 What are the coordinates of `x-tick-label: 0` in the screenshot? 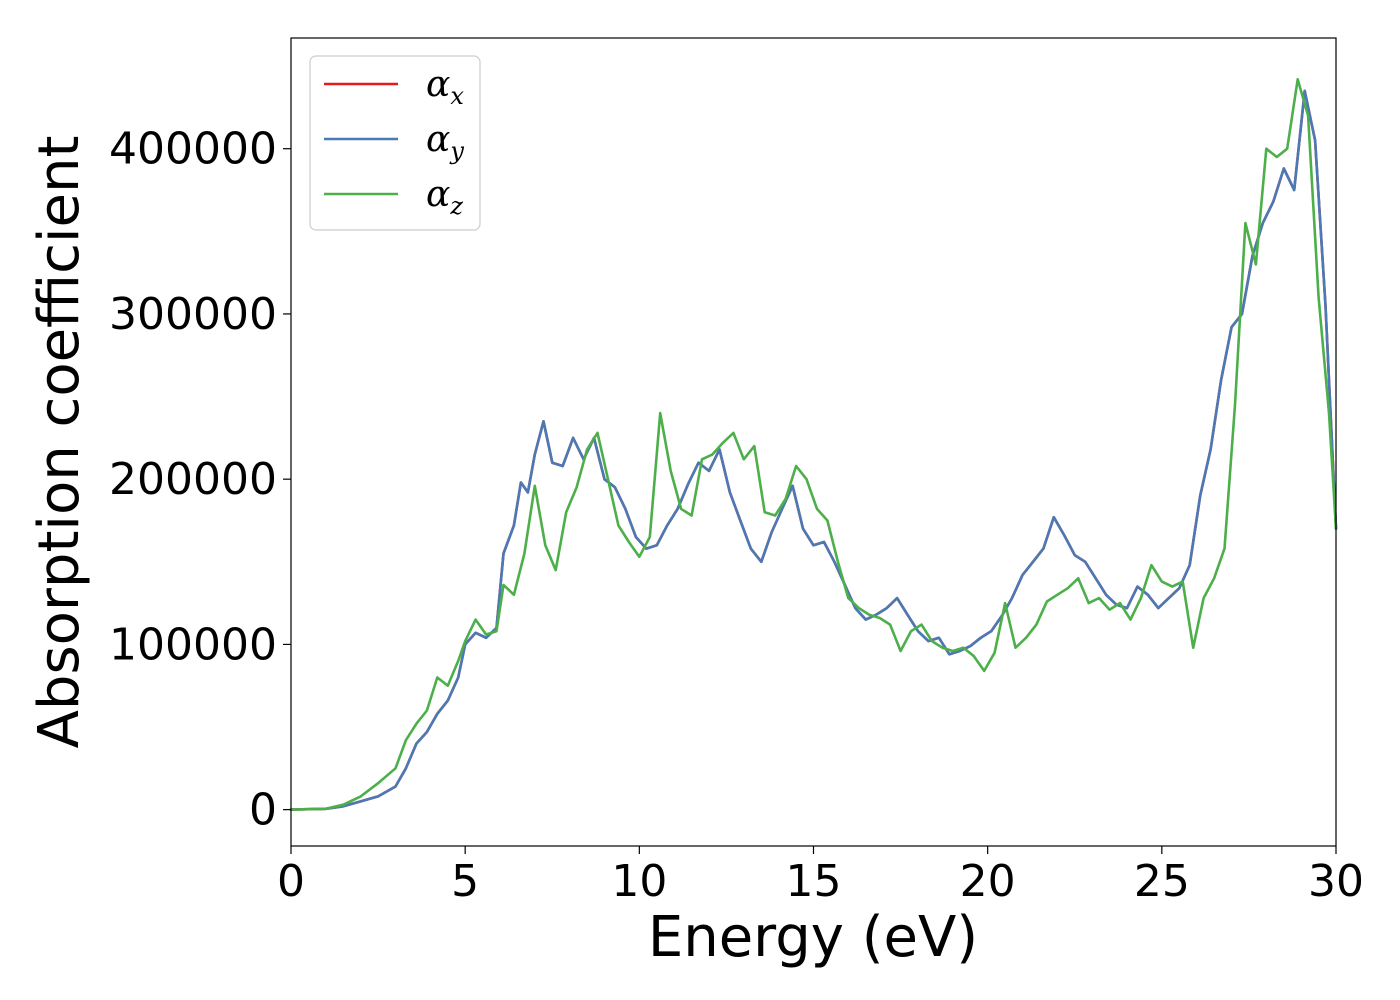 It's located at (291, 881).